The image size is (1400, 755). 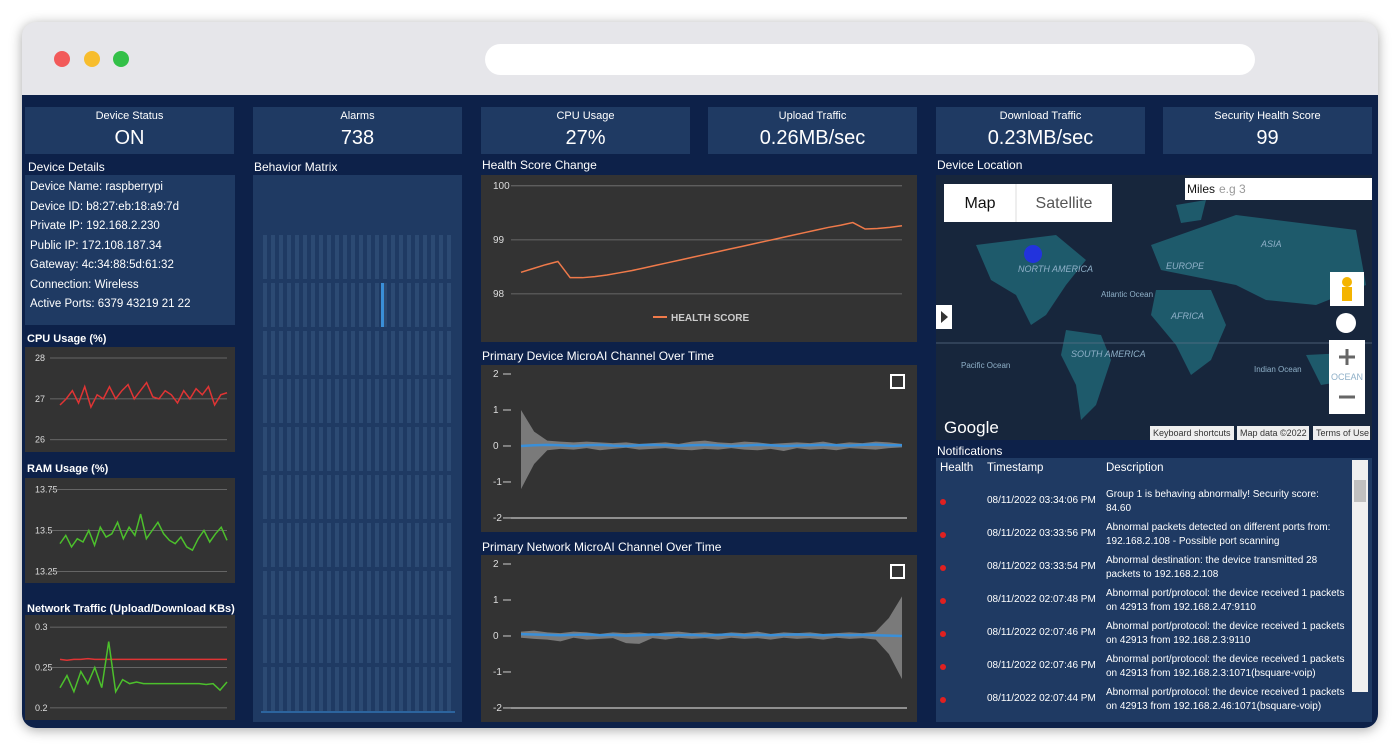 What do you see at coordinates (980, 165) in the screenshot?
I see `section-title: Device Location` at bounding box center [980, 165].